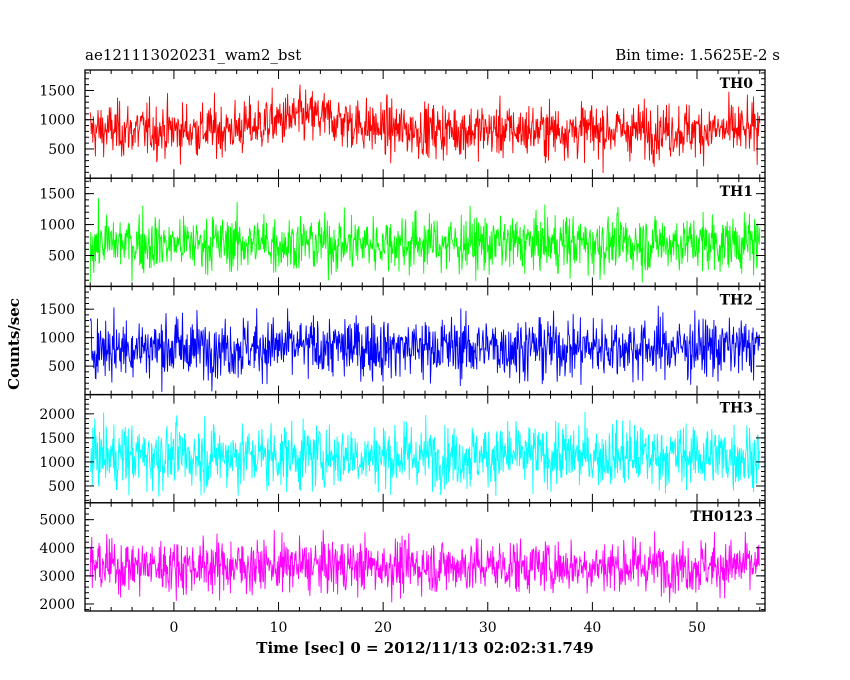 The width and height of the screenshot is (850, 680). I want to click on panel-frame, so click(425, 448).